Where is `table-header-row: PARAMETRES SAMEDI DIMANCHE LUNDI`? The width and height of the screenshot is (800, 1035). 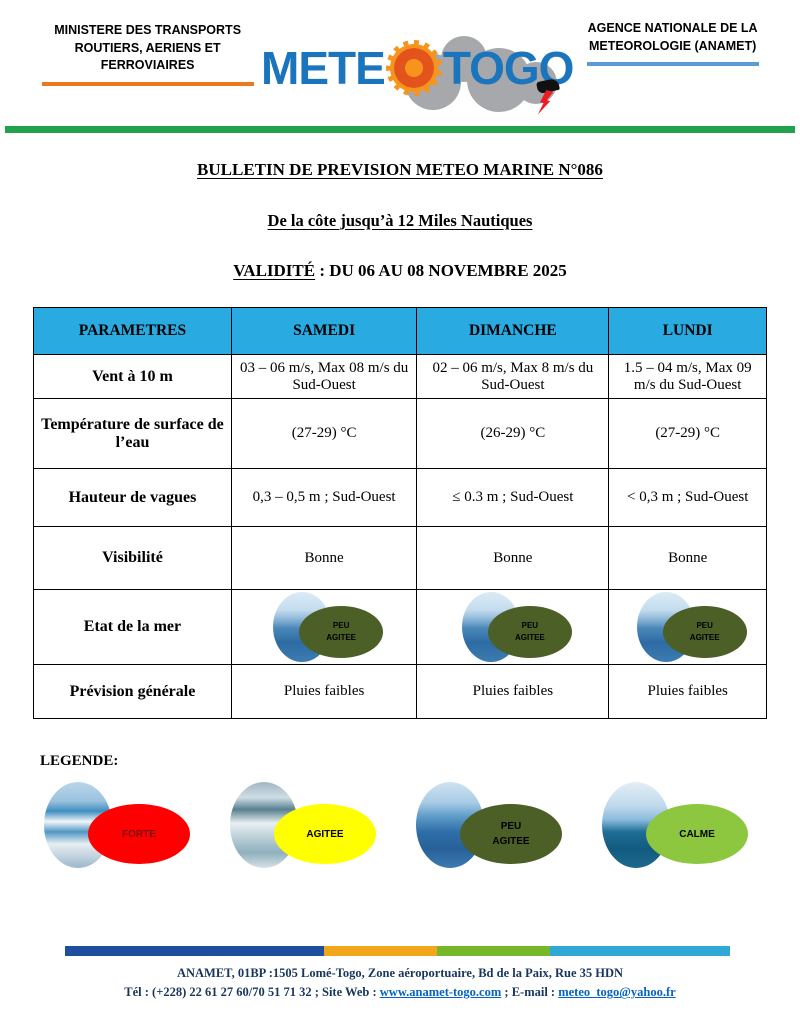 table-header-row: PARAMETRES SAMEDI DIMANCHE LUNDI is located at coordinates (400, 331).